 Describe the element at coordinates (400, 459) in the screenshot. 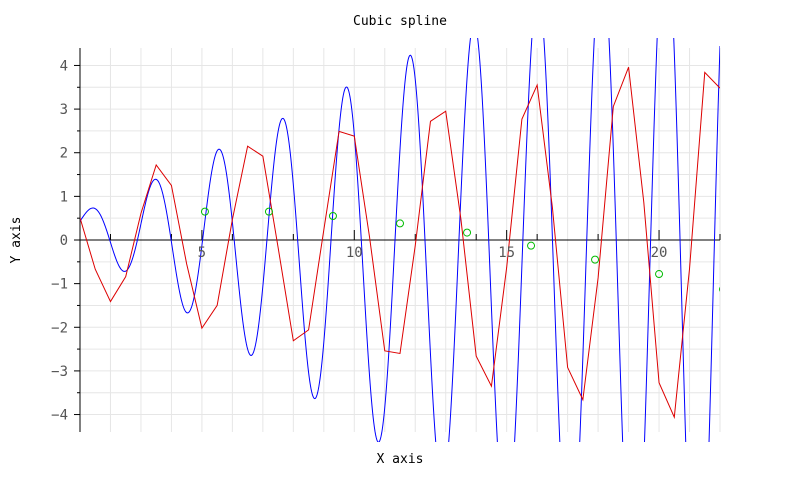

I see `x-axis-label: X axis` at that location.